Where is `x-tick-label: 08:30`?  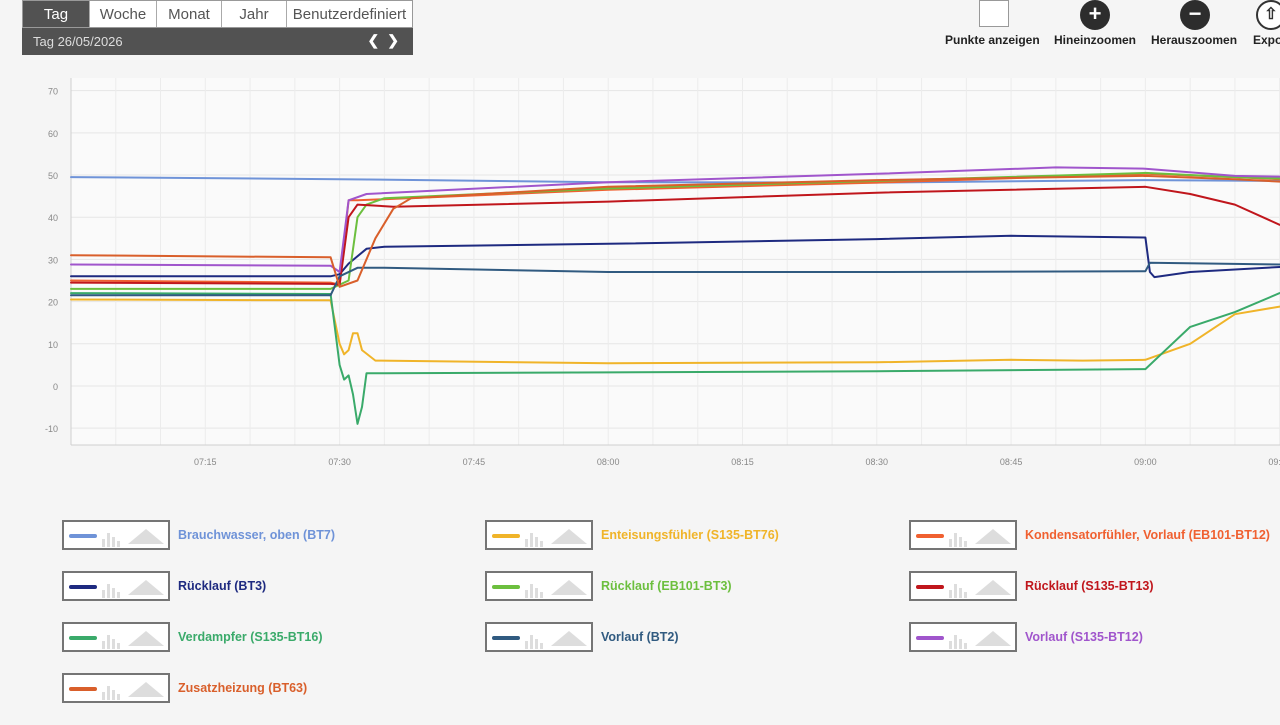
x-tick-label: 08:30 is located at coordinates (877, 462).